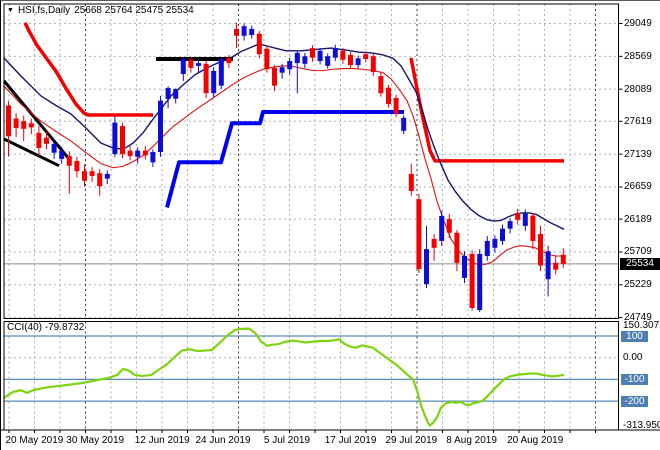 The height and width of the screenshot is (450, 660). What do you see at coordinates (311, 368) in the screenshot?
I see `cci-level-lines` at bounding box center [311, 368].